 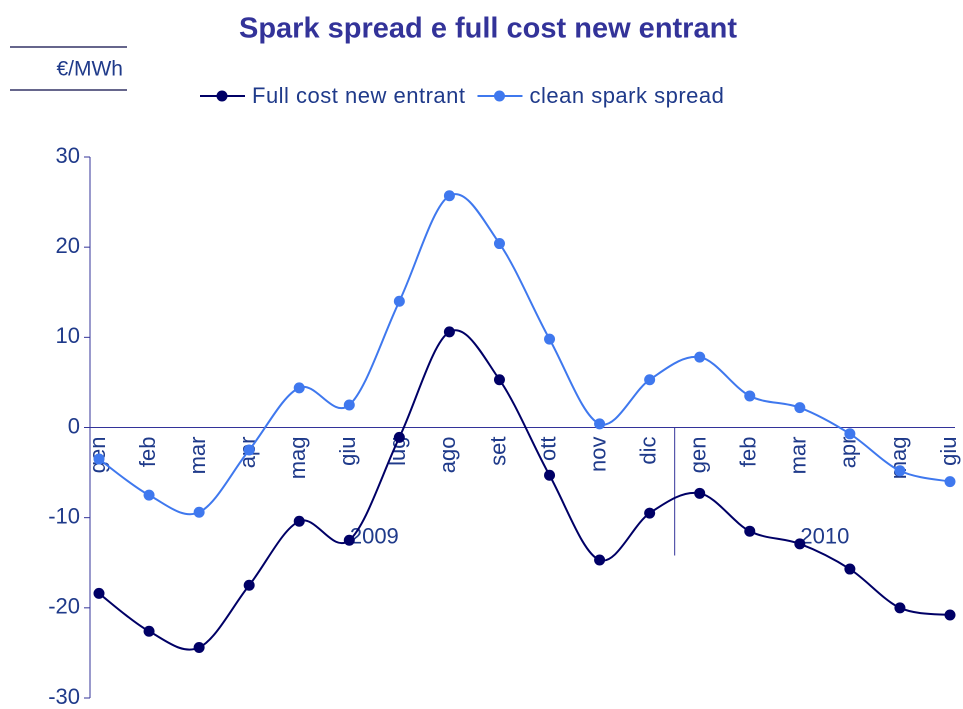 What do you see at coordinates (597, 454) in the screenshot?
I see `x-tick-label: nov` at bounding box center [597, 454].